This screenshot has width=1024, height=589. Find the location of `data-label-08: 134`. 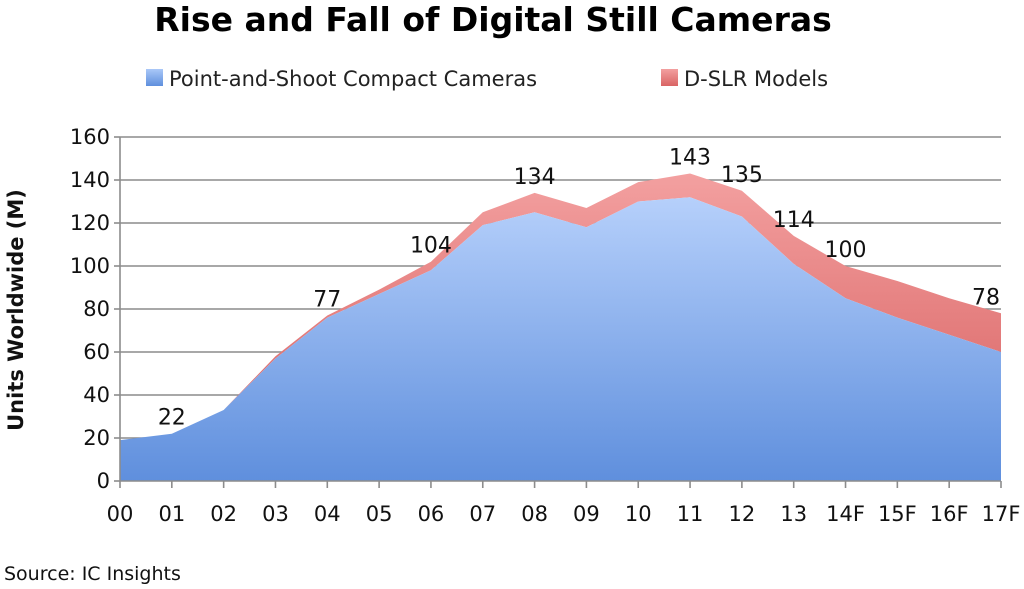

data-label-08: 134 is located at coordinates (535, 177).